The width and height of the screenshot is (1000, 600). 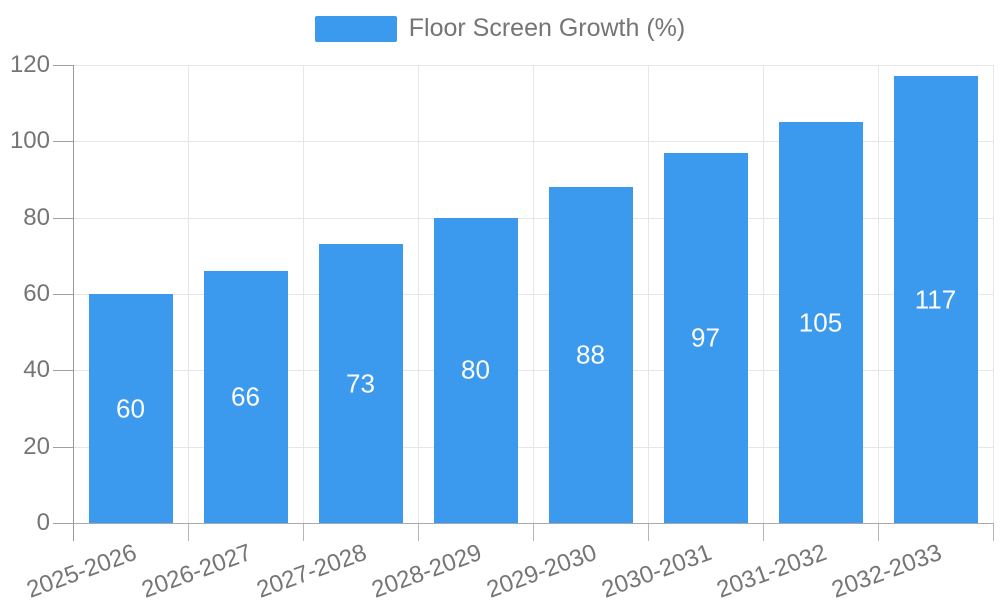 What do you see at coordinates (355, 28) in the screenshot?
I see `legend-swatch` at bounding box center [355, 28].